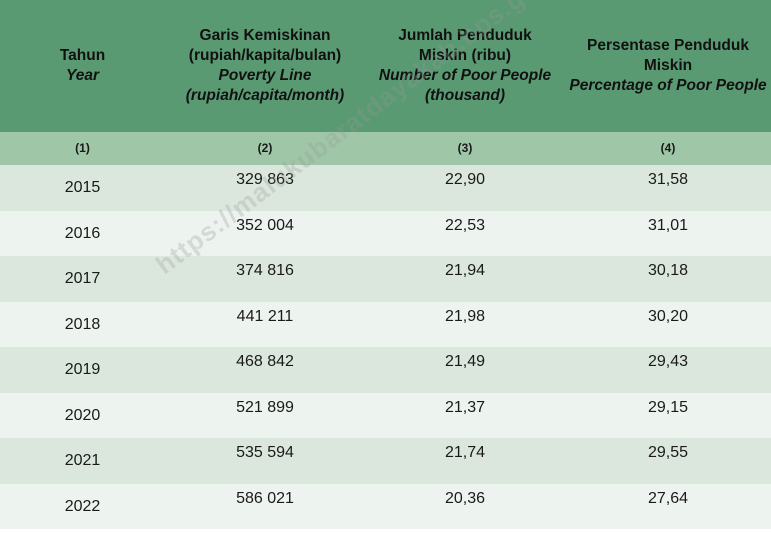 Image resolution: width=771 pixels, height=534 pixels. Describe the element at coordinates (82, 187) in the screenshot. I see `year-cell: 2015` at that location.